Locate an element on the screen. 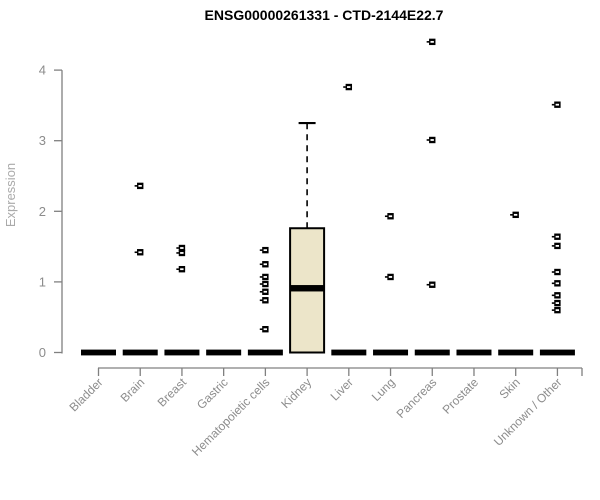  x-tick-label: Brain is located at coordinates (133, 390).